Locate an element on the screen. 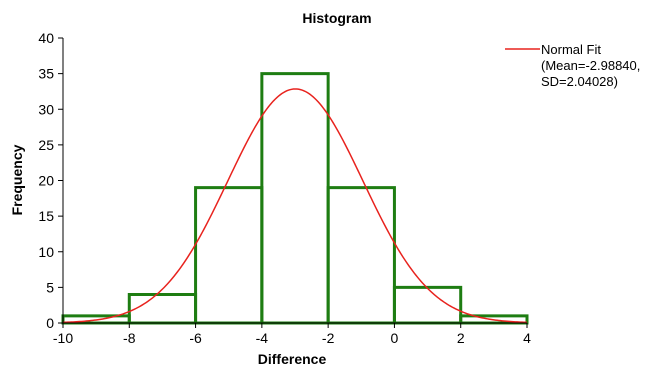 The image size is (650, 368). y-tick-label-35: 35 is located at coordinates (46, 74).